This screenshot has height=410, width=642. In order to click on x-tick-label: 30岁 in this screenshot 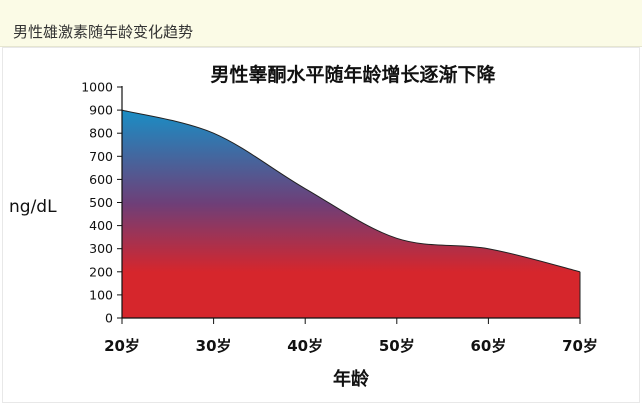, I will do `click(214, 346)`.